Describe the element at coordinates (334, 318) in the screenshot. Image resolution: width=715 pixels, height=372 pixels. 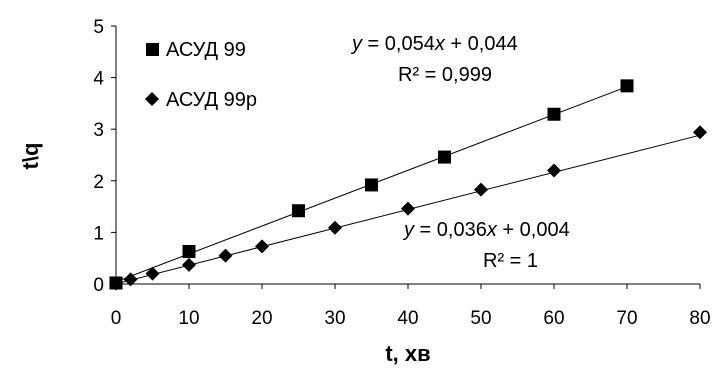
I see `x-tick-label: 30` at that location.